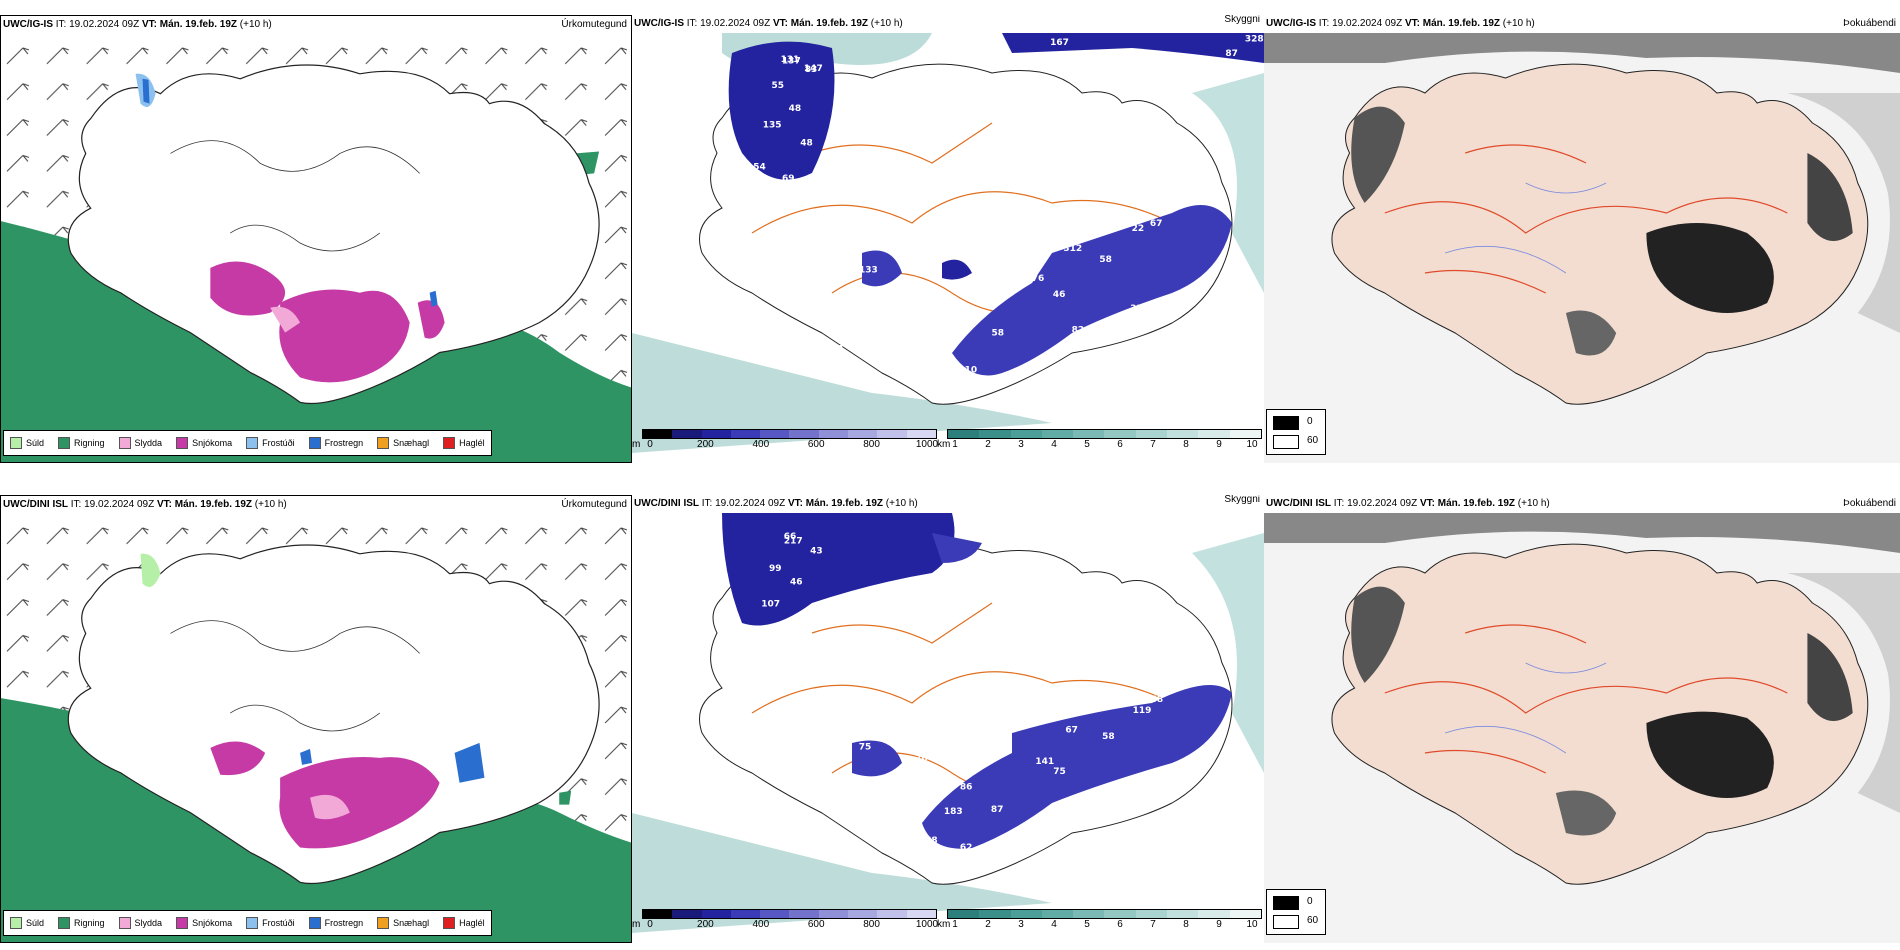  Describe the element at coordinates (928, 841) in the screenshot. I see `cloud-base-label: 168` at that location.